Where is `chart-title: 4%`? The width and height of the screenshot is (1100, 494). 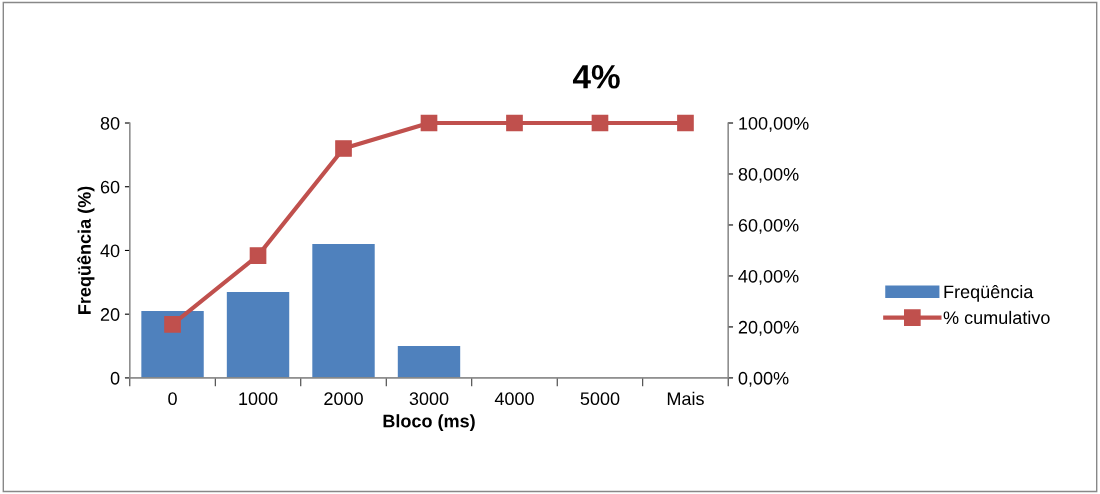 chart-title: 4% is located at coordinates (596, 77).